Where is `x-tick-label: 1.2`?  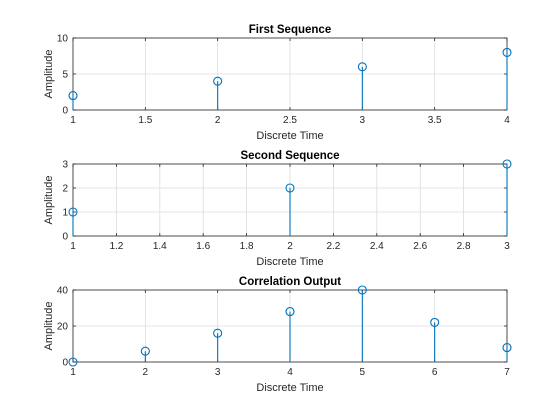 x-tick-label: 1.2 is located at coordinates (116, 246).